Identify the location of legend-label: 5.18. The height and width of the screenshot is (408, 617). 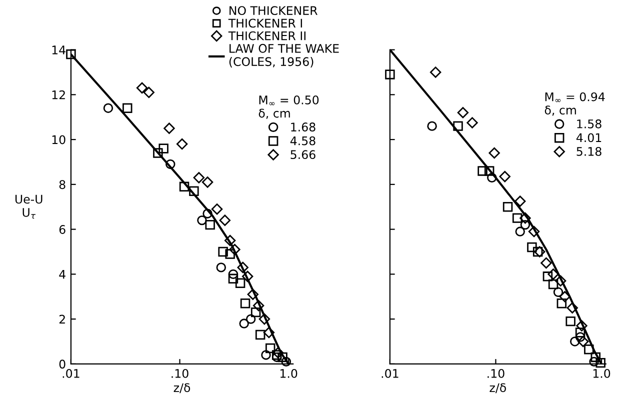
(589, 151).